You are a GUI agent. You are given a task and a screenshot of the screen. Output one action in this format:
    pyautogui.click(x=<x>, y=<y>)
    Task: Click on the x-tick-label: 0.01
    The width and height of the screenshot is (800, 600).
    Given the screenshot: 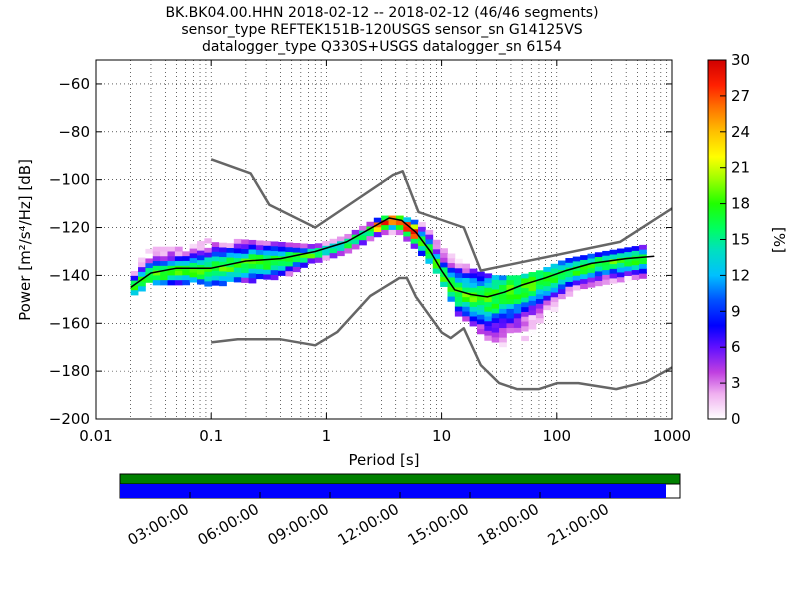 What is the action you would take?
    pyautogui.click(x=95, y=436)
    